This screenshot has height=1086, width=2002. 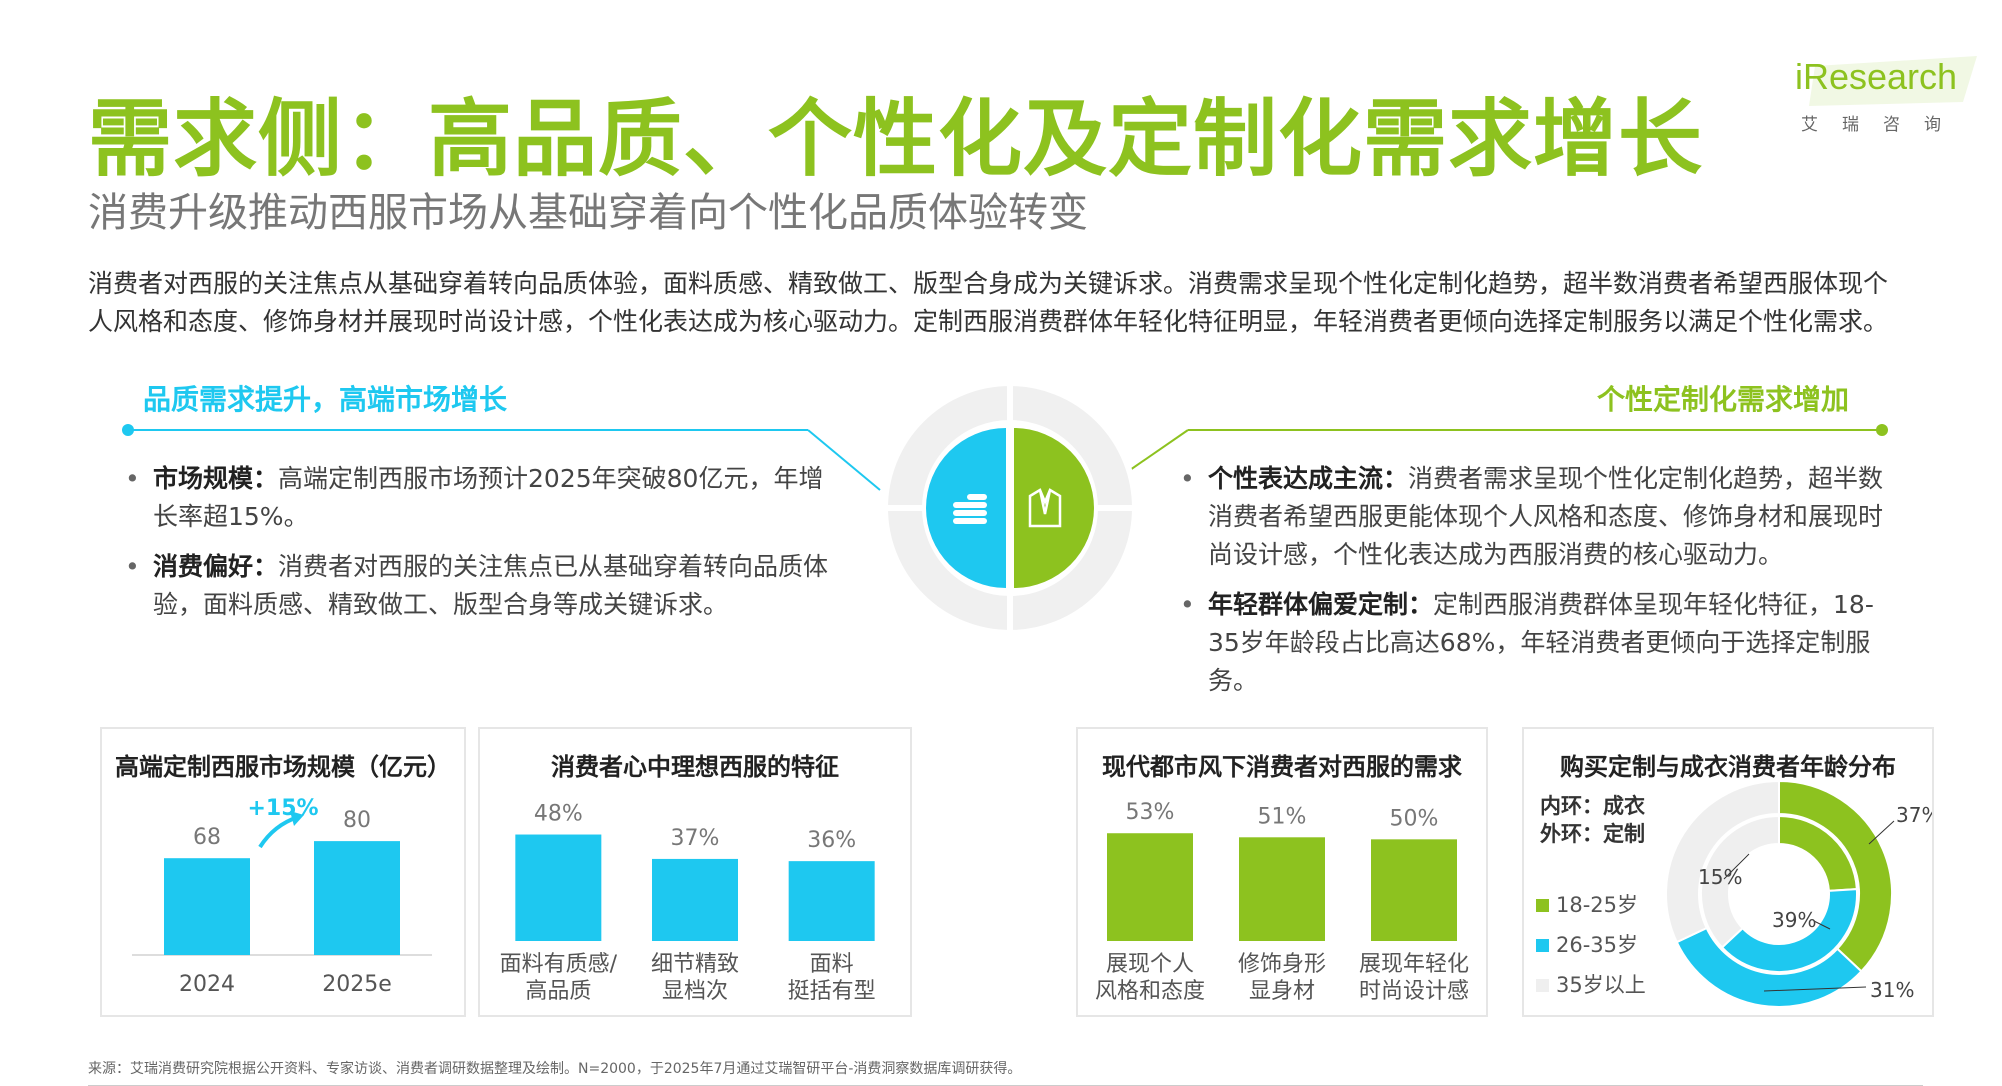 I want to click on slice-label: 39%, so click(x=1794, y=920).